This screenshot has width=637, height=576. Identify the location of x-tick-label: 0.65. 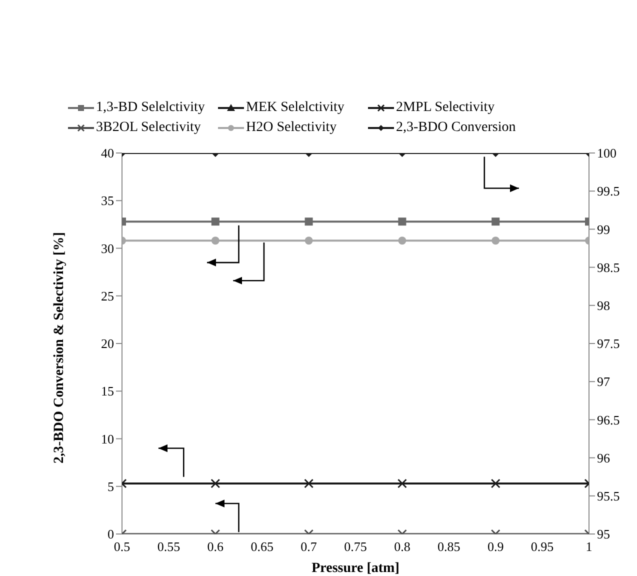
(262, 546).